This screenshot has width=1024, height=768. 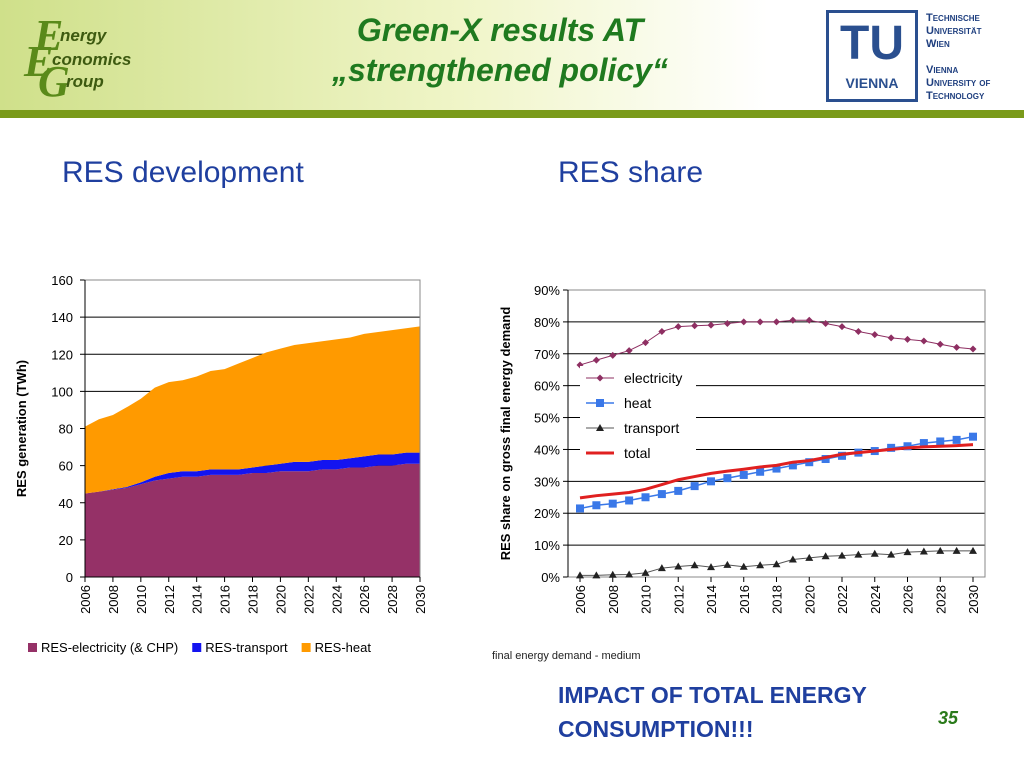 I want to click on legend-label: RES-heat, so click(x=343, y=647).